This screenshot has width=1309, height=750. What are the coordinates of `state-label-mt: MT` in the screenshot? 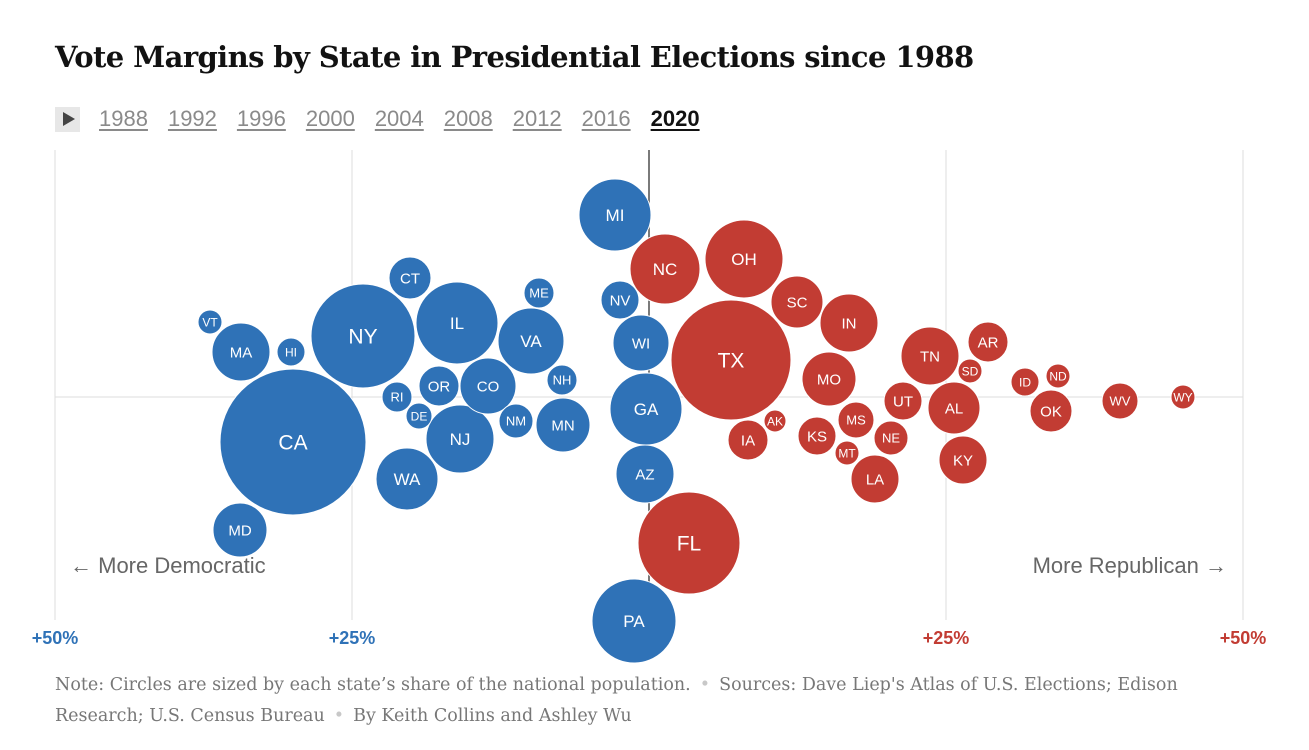 It's located at (847, 453).